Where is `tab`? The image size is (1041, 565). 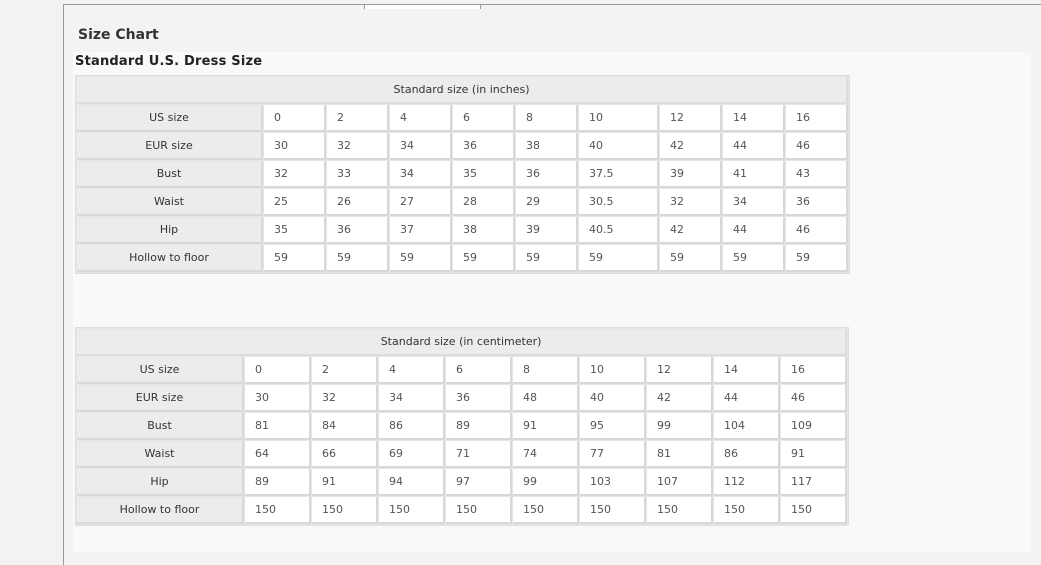 tab is located at coordinates (422, 7).